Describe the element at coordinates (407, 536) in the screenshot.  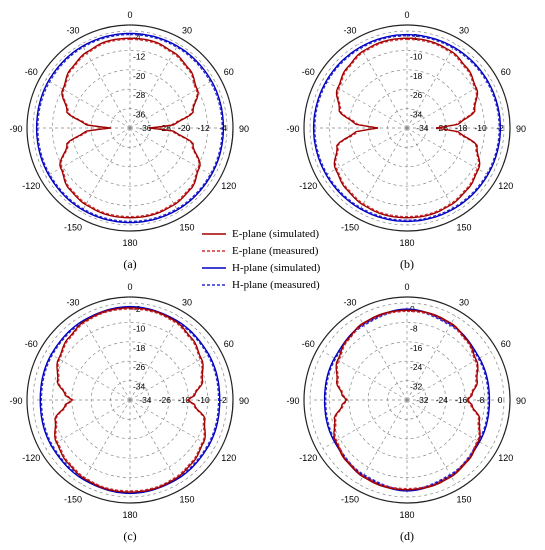
I see `panel-label: (d)` at that location.